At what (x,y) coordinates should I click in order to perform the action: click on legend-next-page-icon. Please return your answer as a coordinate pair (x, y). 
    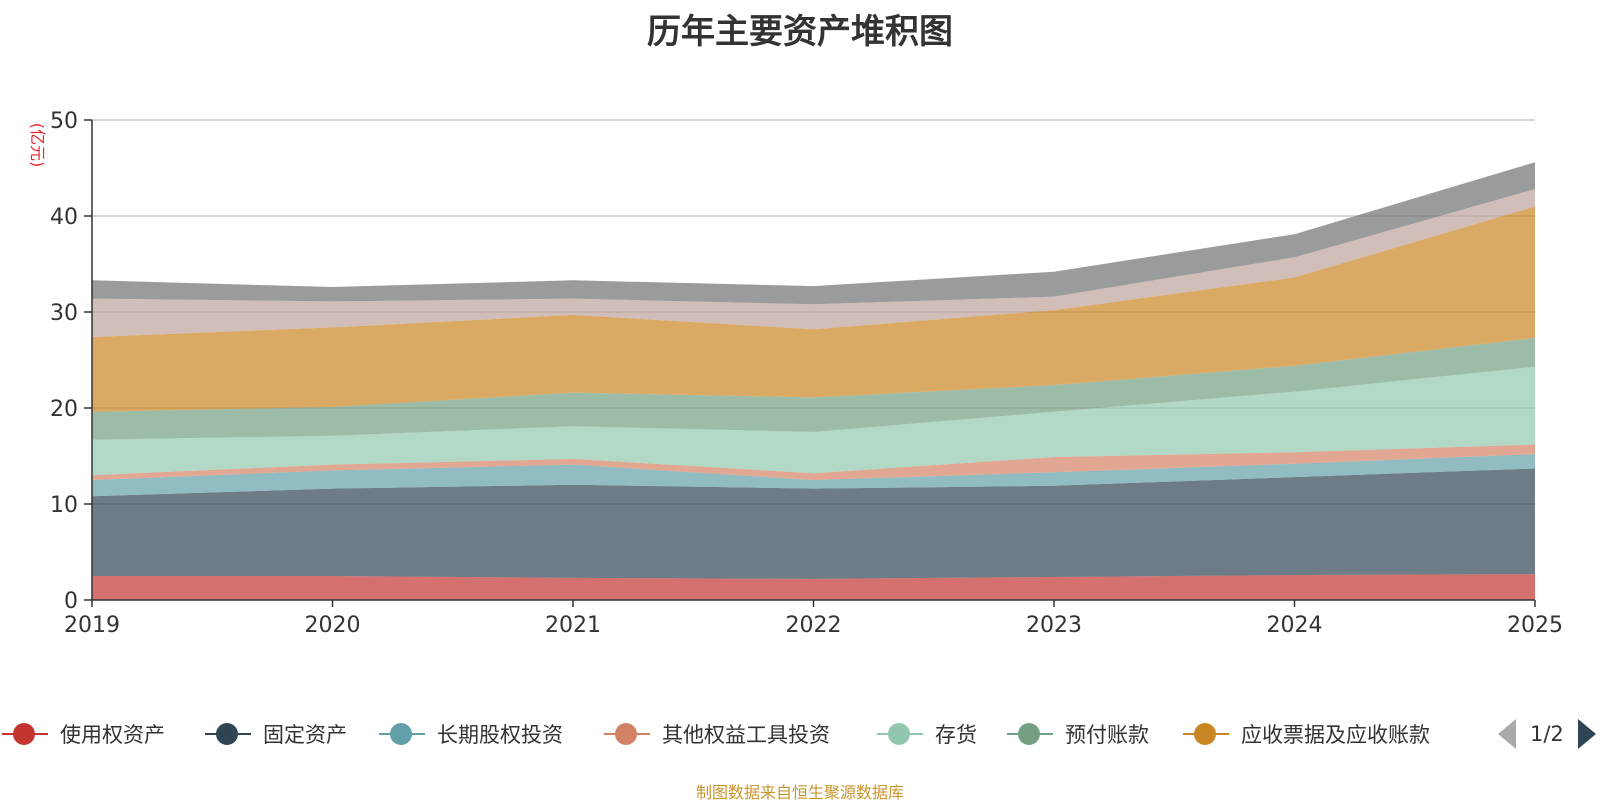
    Looking at the image, I should click on (1586, 734).